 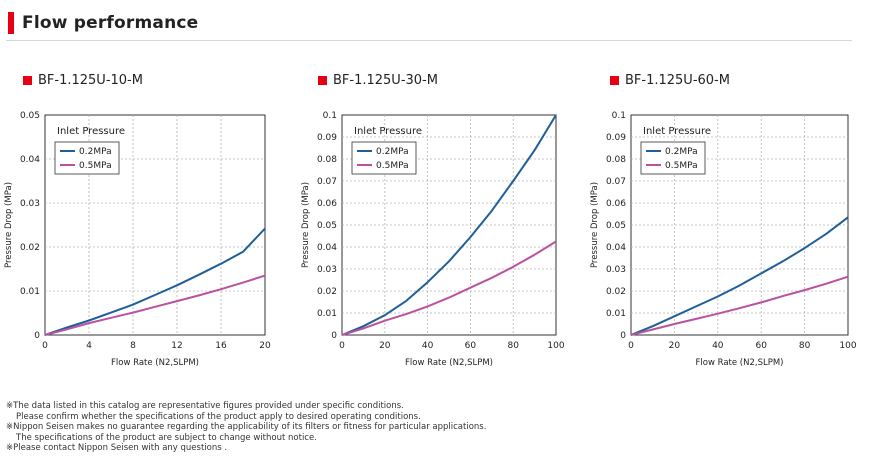 What do you see at coordinates (176, 346) in the screenshot?
I see `x-tick-label: 12` at bounding box center [176, 346].